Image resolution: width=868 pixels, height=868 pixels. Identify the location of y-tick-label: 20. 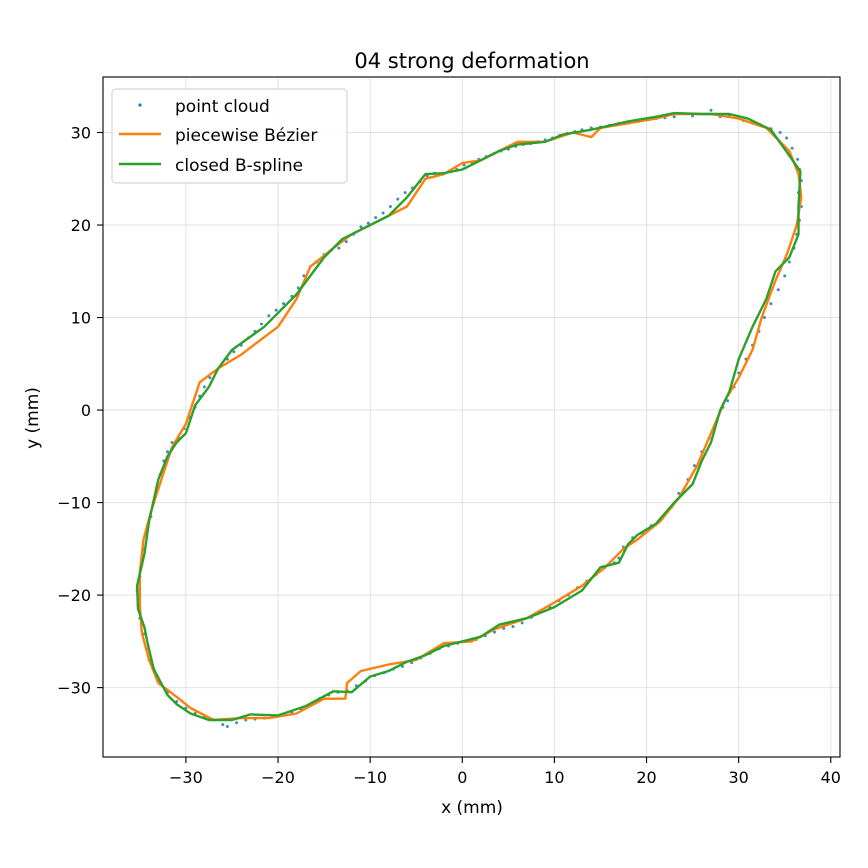
(81, 225).